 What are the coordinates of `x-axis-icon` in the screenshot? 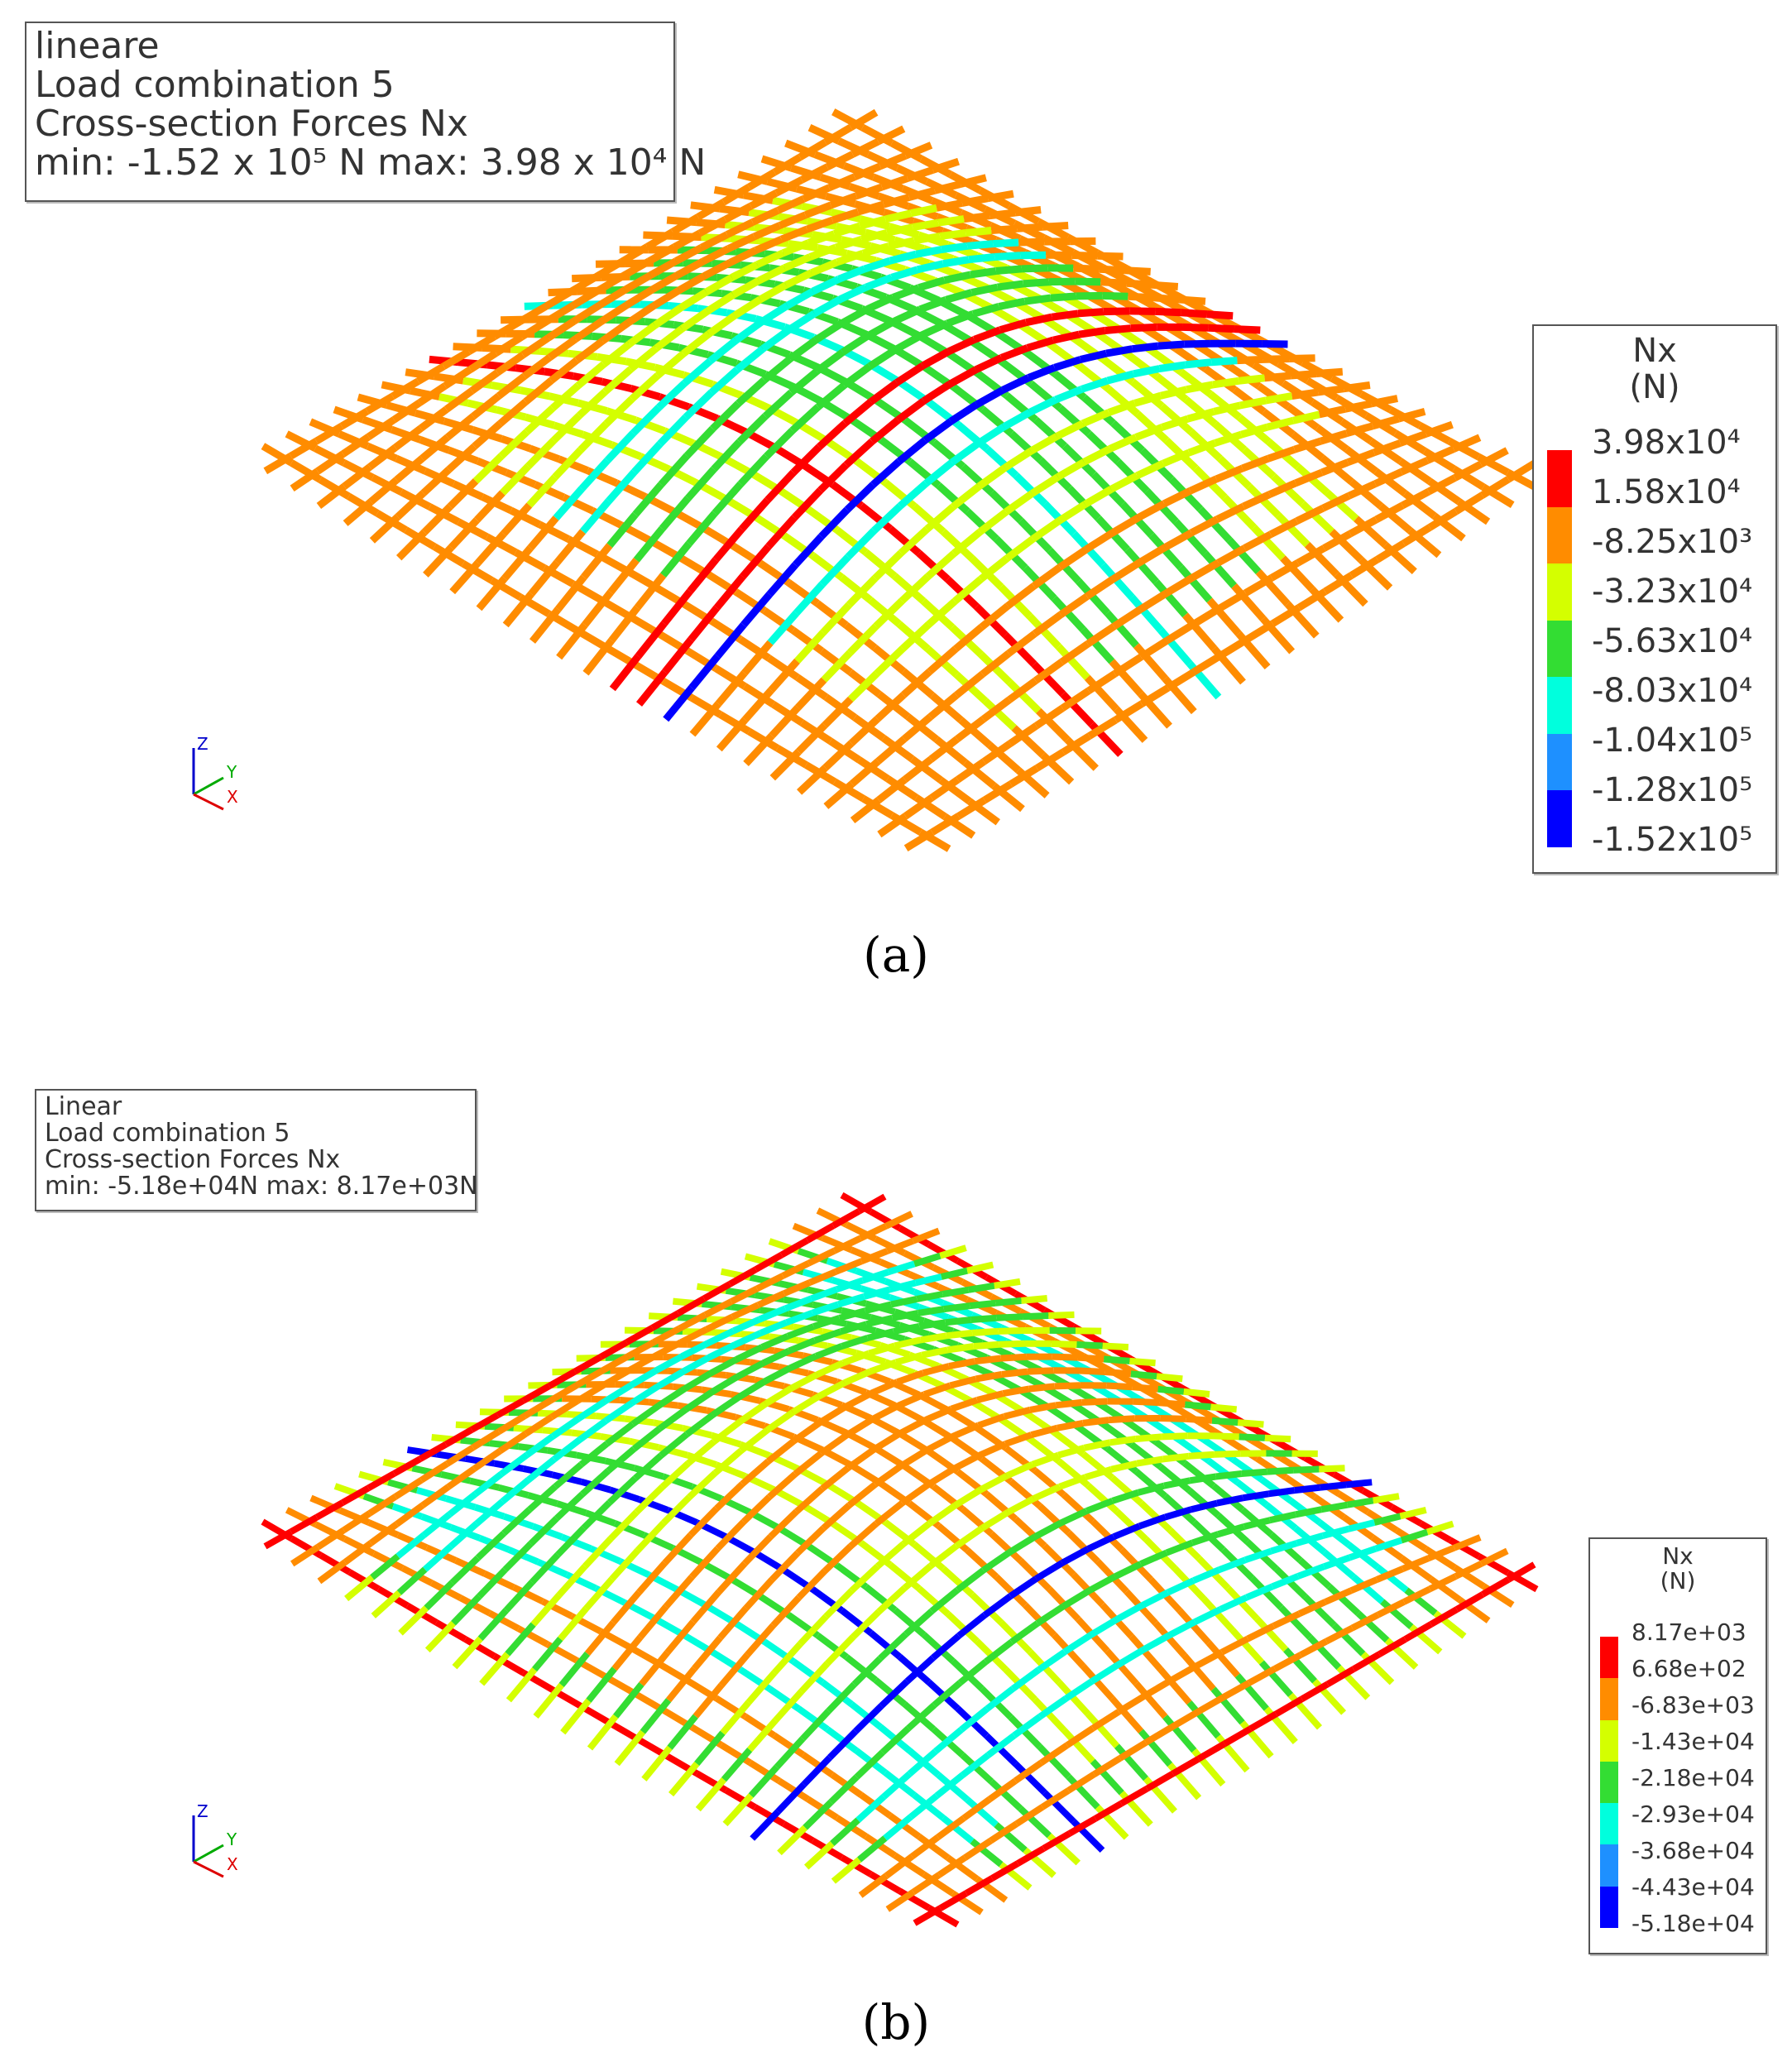 It's located at (208, 1869).